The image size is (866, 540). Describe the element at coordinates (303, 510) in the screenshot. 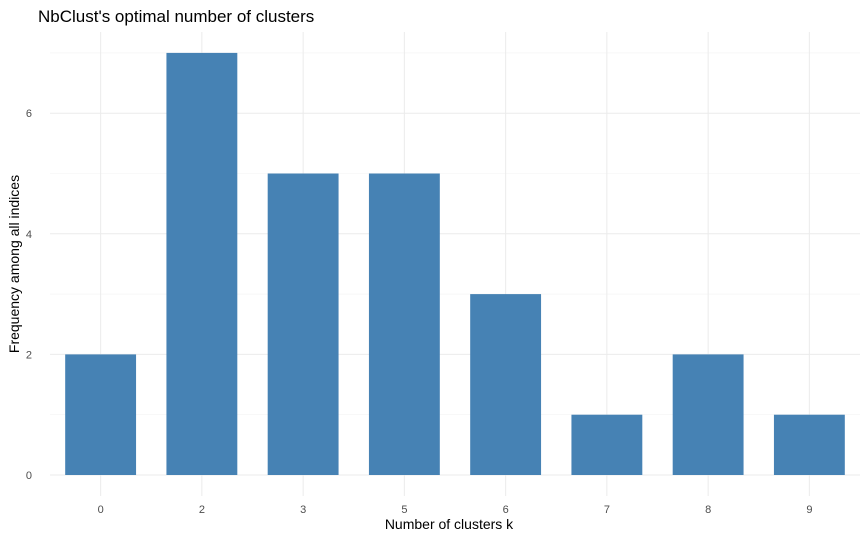

I see `x-tick-label: 3` at that location.